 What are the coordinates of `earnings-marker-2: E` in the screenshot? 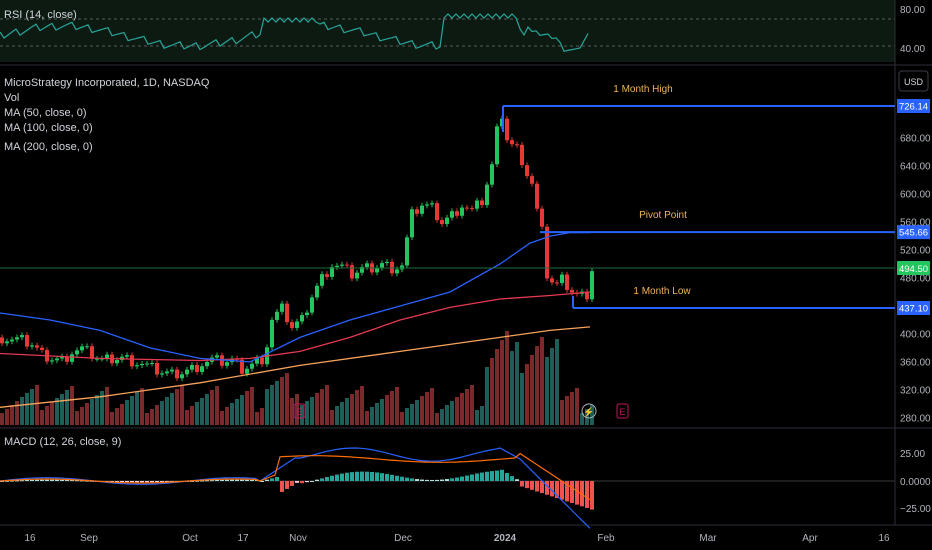 It's located at (622, 411).